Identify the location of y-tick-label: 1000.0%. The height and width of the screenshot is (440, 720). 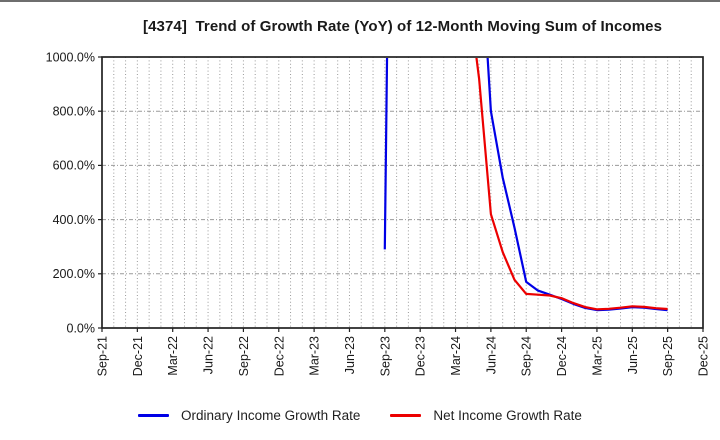
(70, 57).